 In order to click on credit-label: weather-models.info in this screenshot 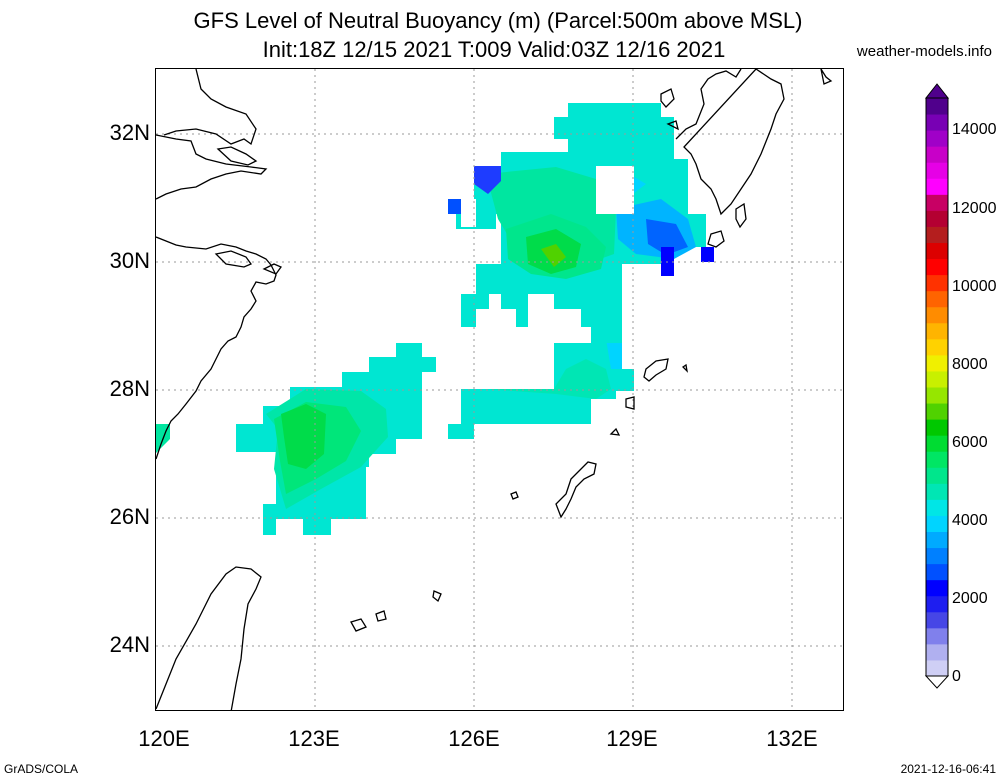, I will do `click(924, 51)`.